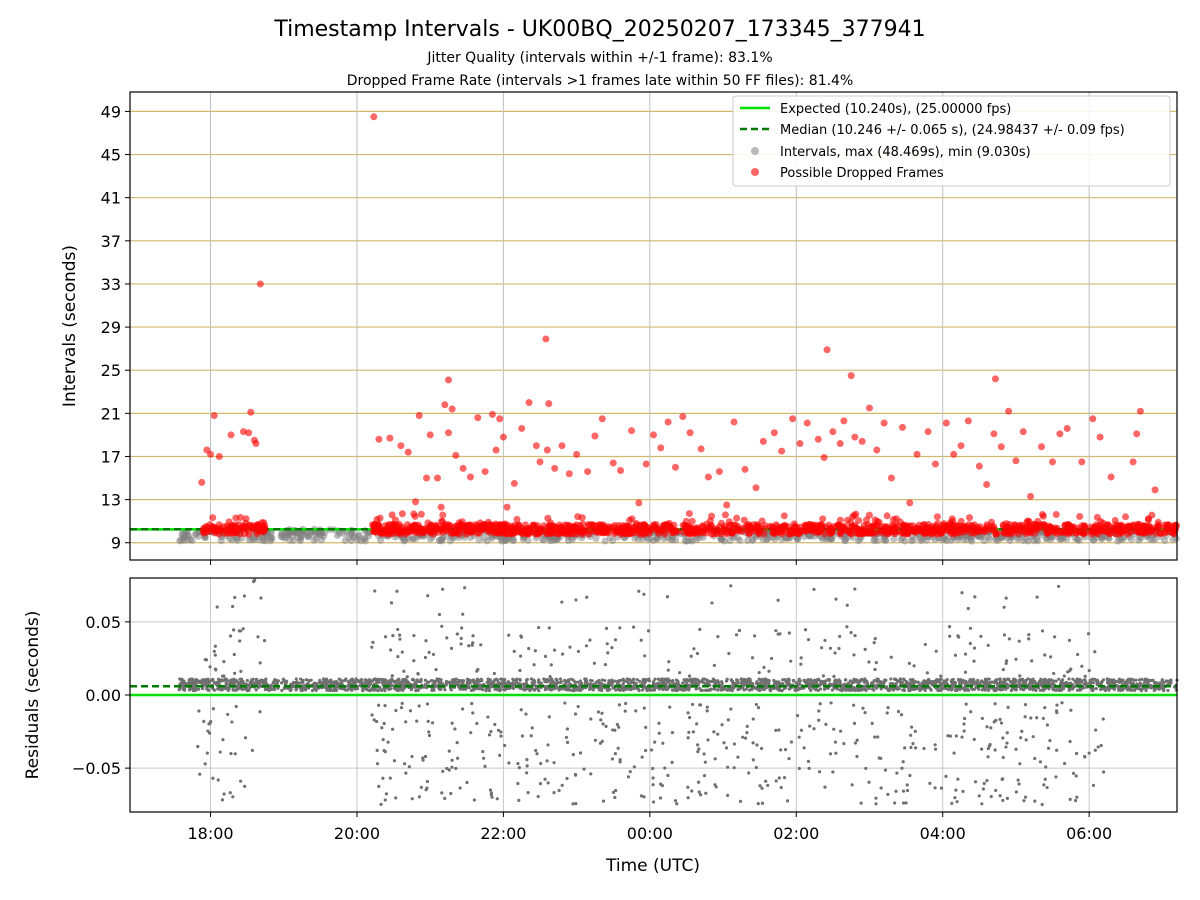  Describe the element at coordinates (111, 241) in the screenshot. I see `y-tick-label: 37` at that location.